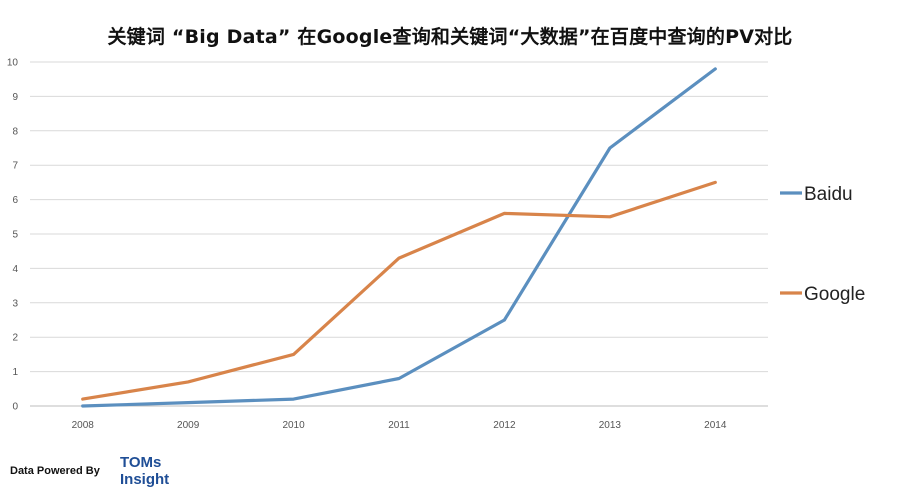 The height and width of the screenshot is (501, 900). What do you see at coordinates (15, 97) in the screenshot?
I see `y-tick-label: 9` at bounding box center [15, 97].